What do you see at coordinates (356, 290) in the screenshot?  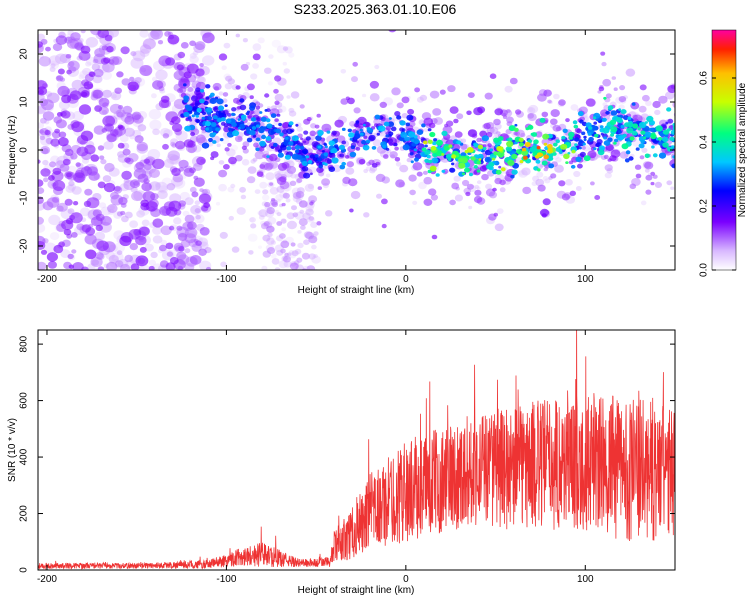 I see `spectrogram-x-label: Height of straight line (km)` at bounding box center [356, 290].